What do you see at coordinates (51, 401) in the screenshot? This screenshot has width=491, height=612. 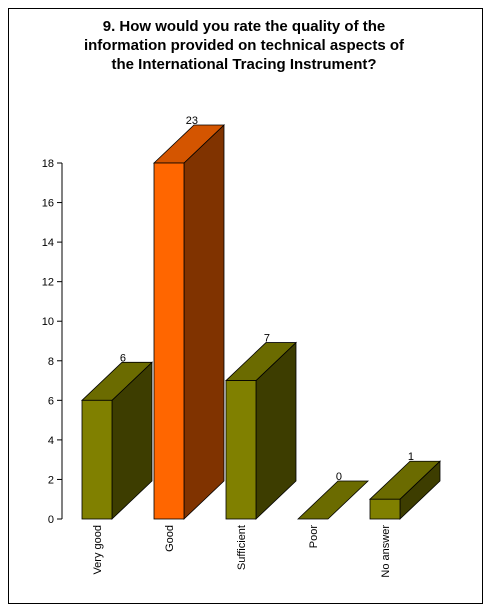 I see `y-tick-label: 6` at bounding box center [51, 401].